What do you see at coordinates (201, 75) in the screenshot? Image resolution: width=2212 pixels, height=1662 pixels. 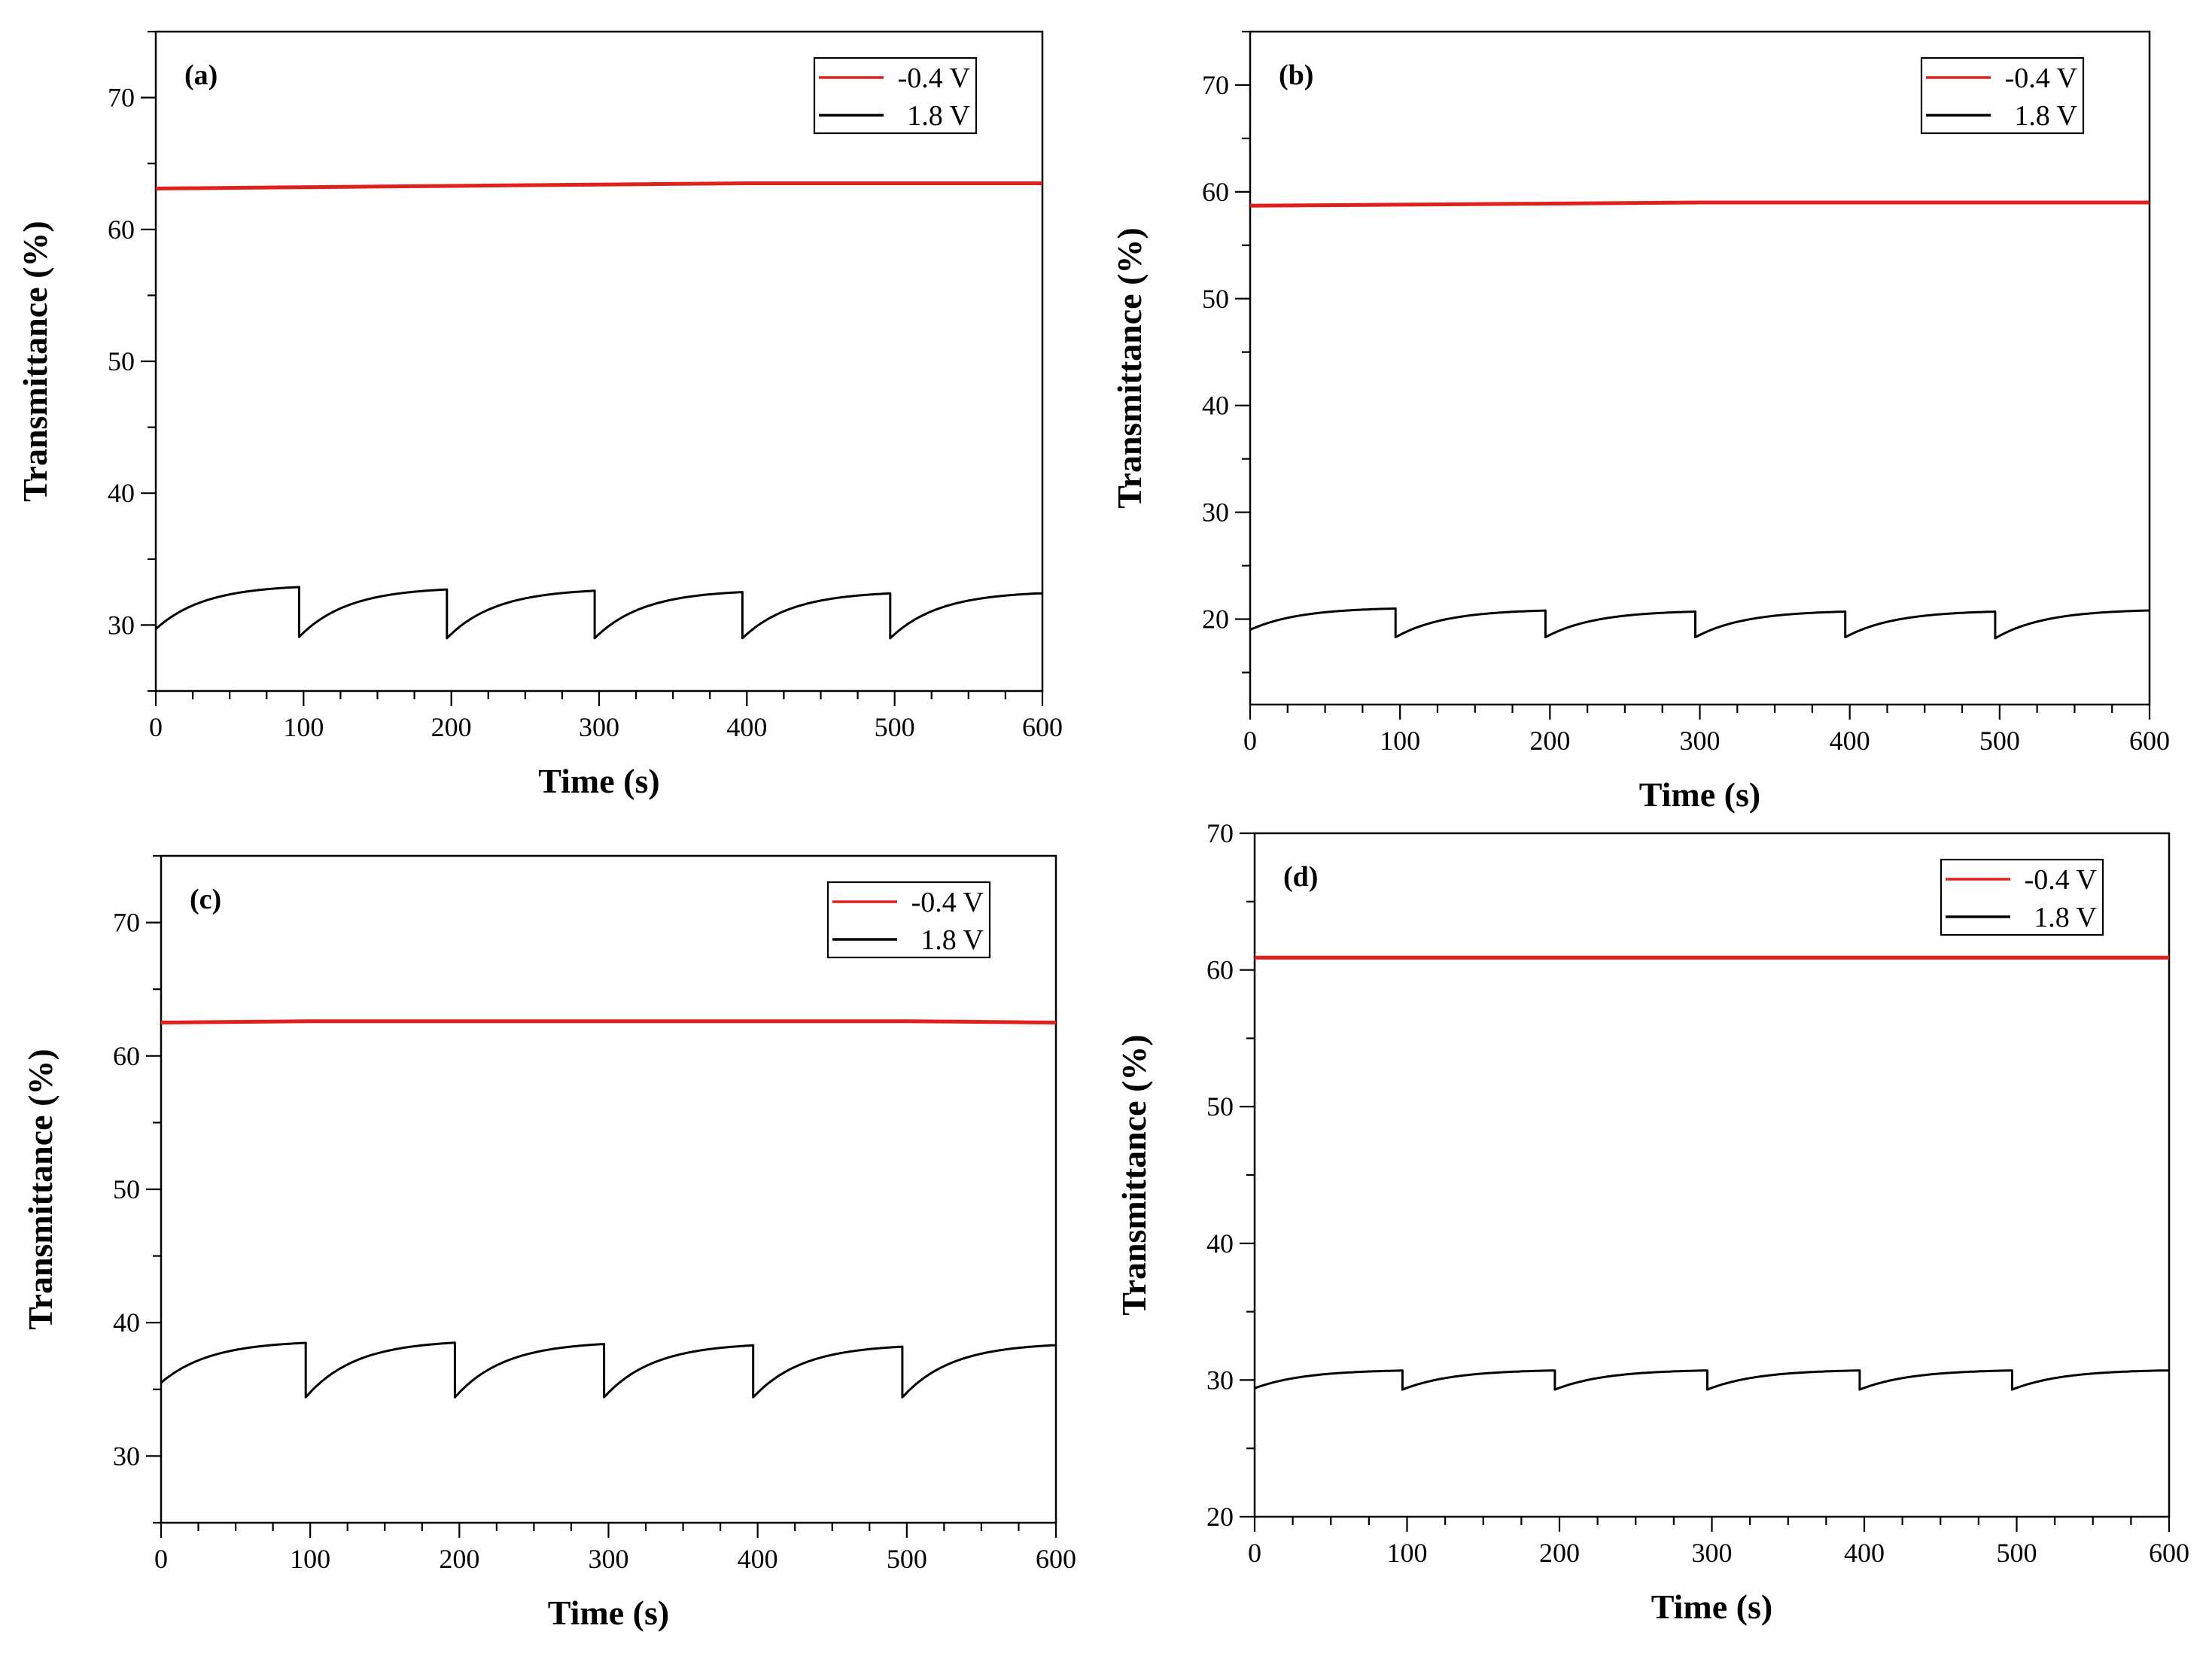 I see `panel-label: (a)` at bounding box center [201, 75].